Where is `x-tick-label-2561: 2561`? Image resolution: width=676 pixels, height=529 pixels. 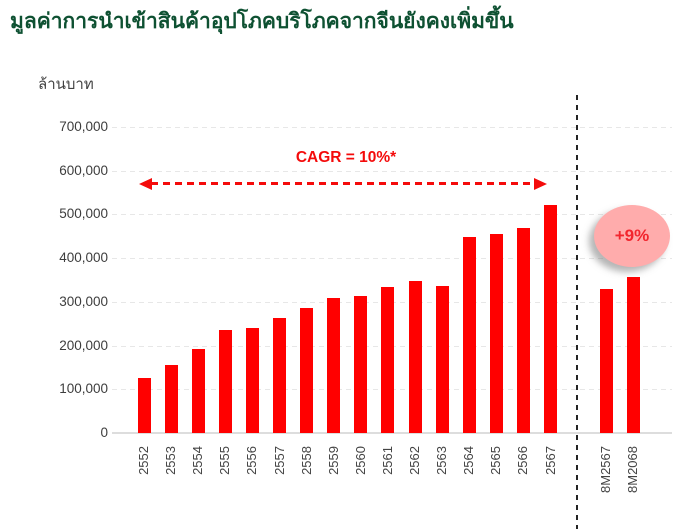
x-tick-label-2561: 2561 is located at coordinates (387, 460).